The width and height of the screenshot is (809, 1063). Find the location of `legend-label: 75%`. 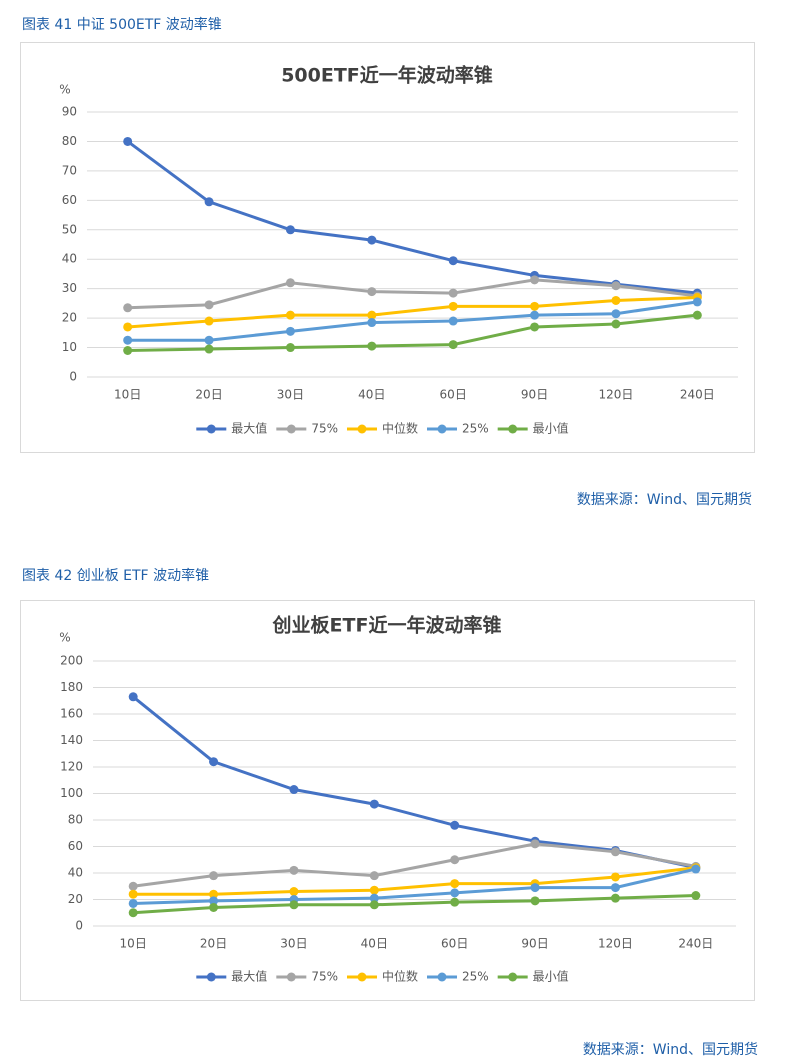

legend-label: 75% is located at coordinates (324, 977).